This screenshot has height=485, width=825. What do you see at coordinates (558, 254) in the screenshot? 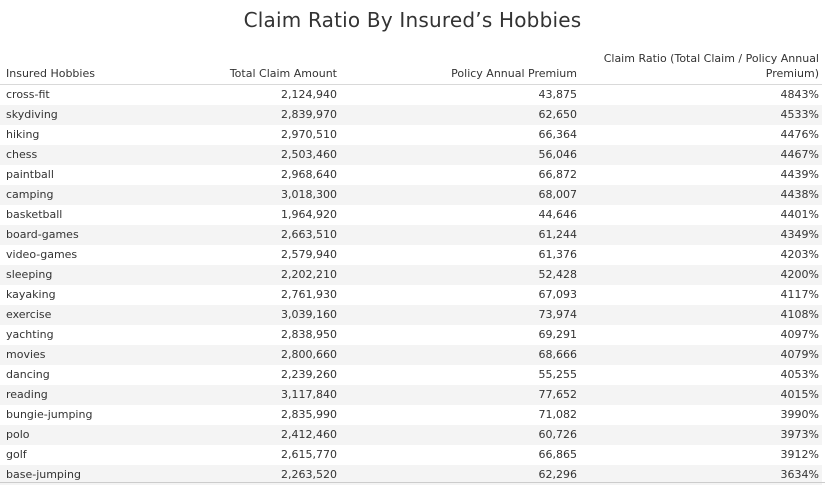
I see `cell-policy-annual-premium: 61,376` at bounding box center [558, 254].